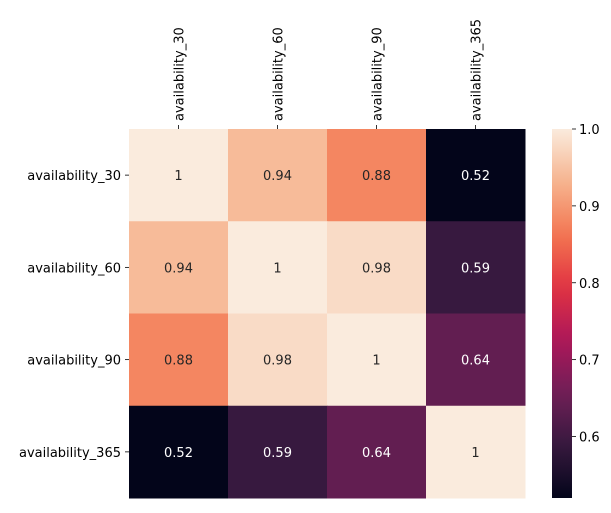 Image resolution: width=611 pixels, height=513 pixels. I want to click on colorbar-gradient, so click(562, 313).